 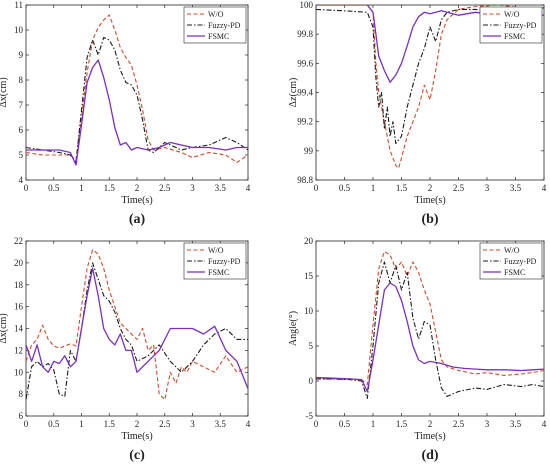 I want to click on y-tick-label: 14, so click(x=19, y=329).